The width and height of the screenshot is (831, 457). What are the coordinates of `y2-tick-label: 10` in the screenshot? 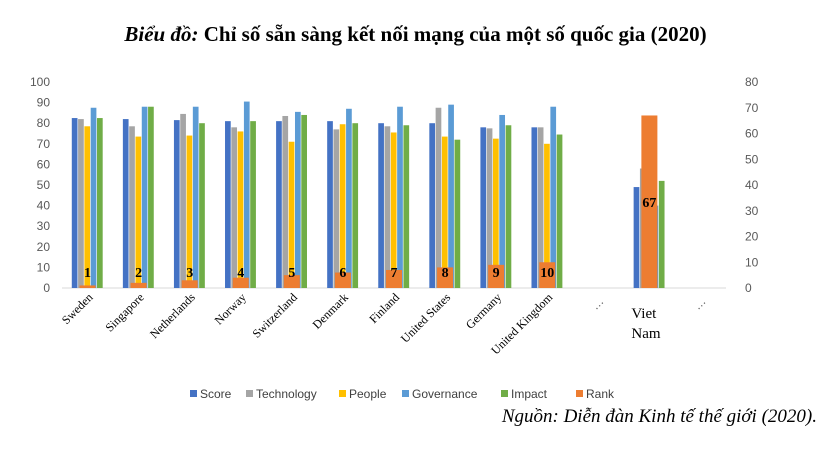 It's located at (752, 262).